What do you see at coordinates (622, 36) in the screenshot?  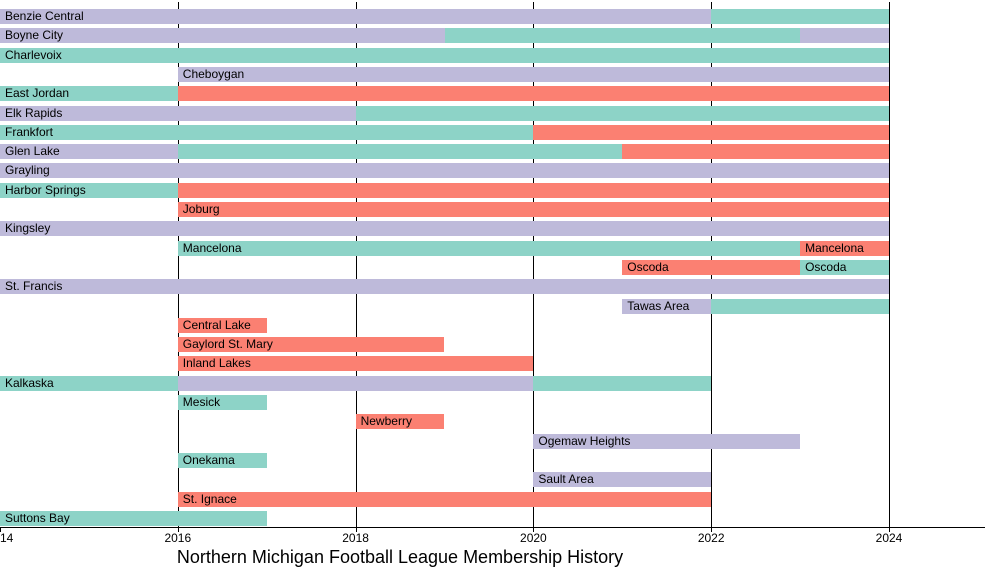 I see `bar-segment-boyne-city-2019` at bounding box center [622, 36].